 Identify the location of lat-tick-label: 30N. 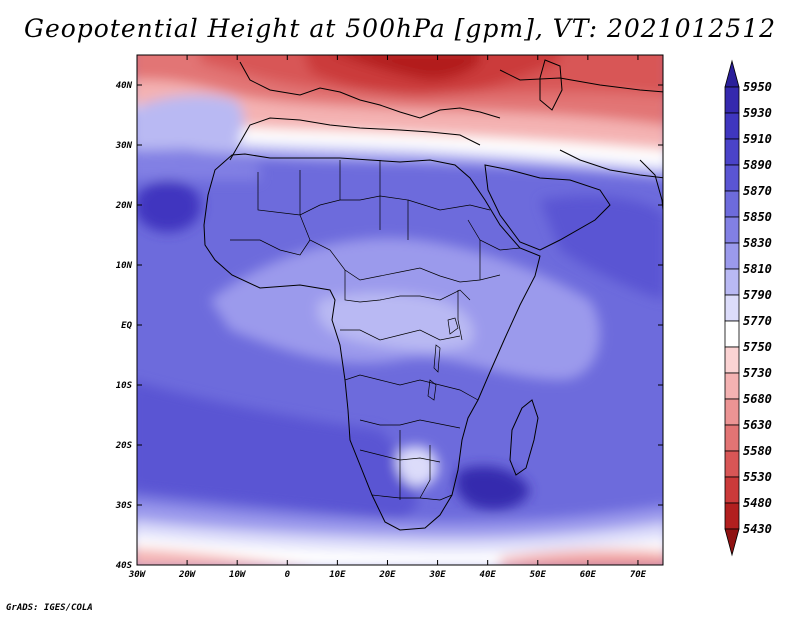
(124, 146).